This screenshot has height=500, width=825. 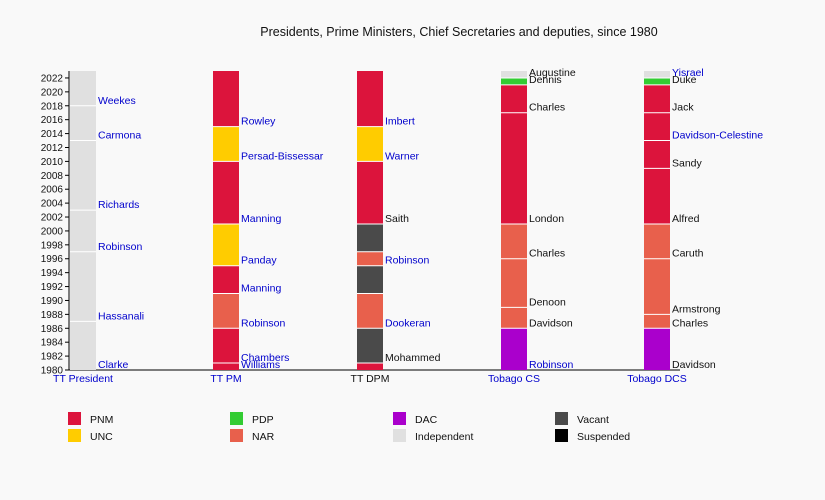 I want to click on legend-item: Vacant, so click(x=582, y=419).